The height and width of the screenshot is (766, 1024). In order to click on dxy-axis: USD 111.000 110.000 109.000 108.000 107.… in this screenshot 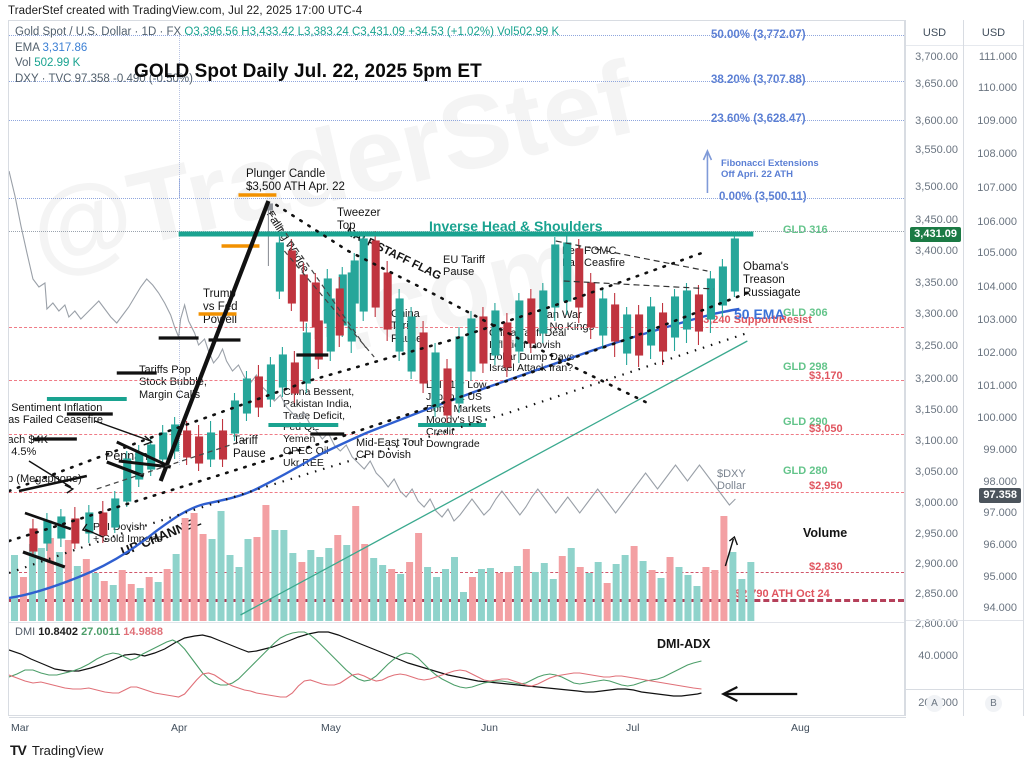, I will do `click(993, 368)`.